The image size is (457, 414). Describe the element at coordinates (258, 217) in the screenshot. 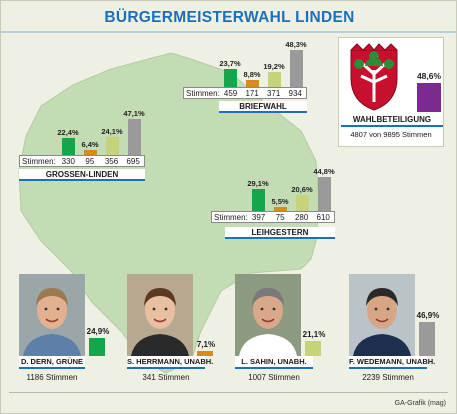

I see `votes-dern: 397` at that location.